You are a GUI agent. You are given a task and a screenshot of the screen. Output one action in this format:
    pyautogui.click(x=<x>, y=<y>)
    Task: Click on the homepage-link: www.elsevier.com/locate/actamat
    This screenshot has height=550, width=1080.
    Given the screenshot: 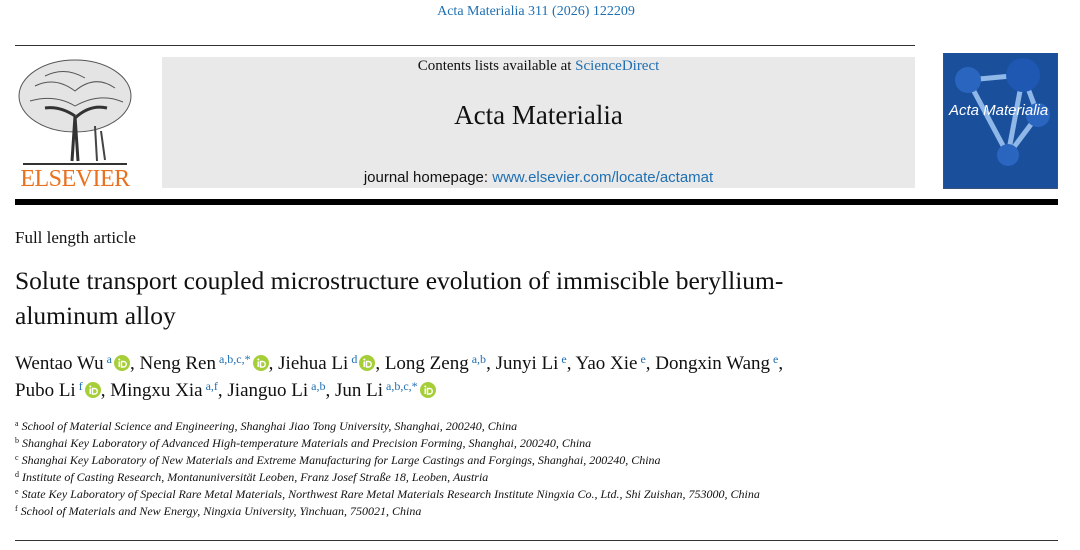 What is the action you would take?
    pyautogui.click(x=603, y=177)
    